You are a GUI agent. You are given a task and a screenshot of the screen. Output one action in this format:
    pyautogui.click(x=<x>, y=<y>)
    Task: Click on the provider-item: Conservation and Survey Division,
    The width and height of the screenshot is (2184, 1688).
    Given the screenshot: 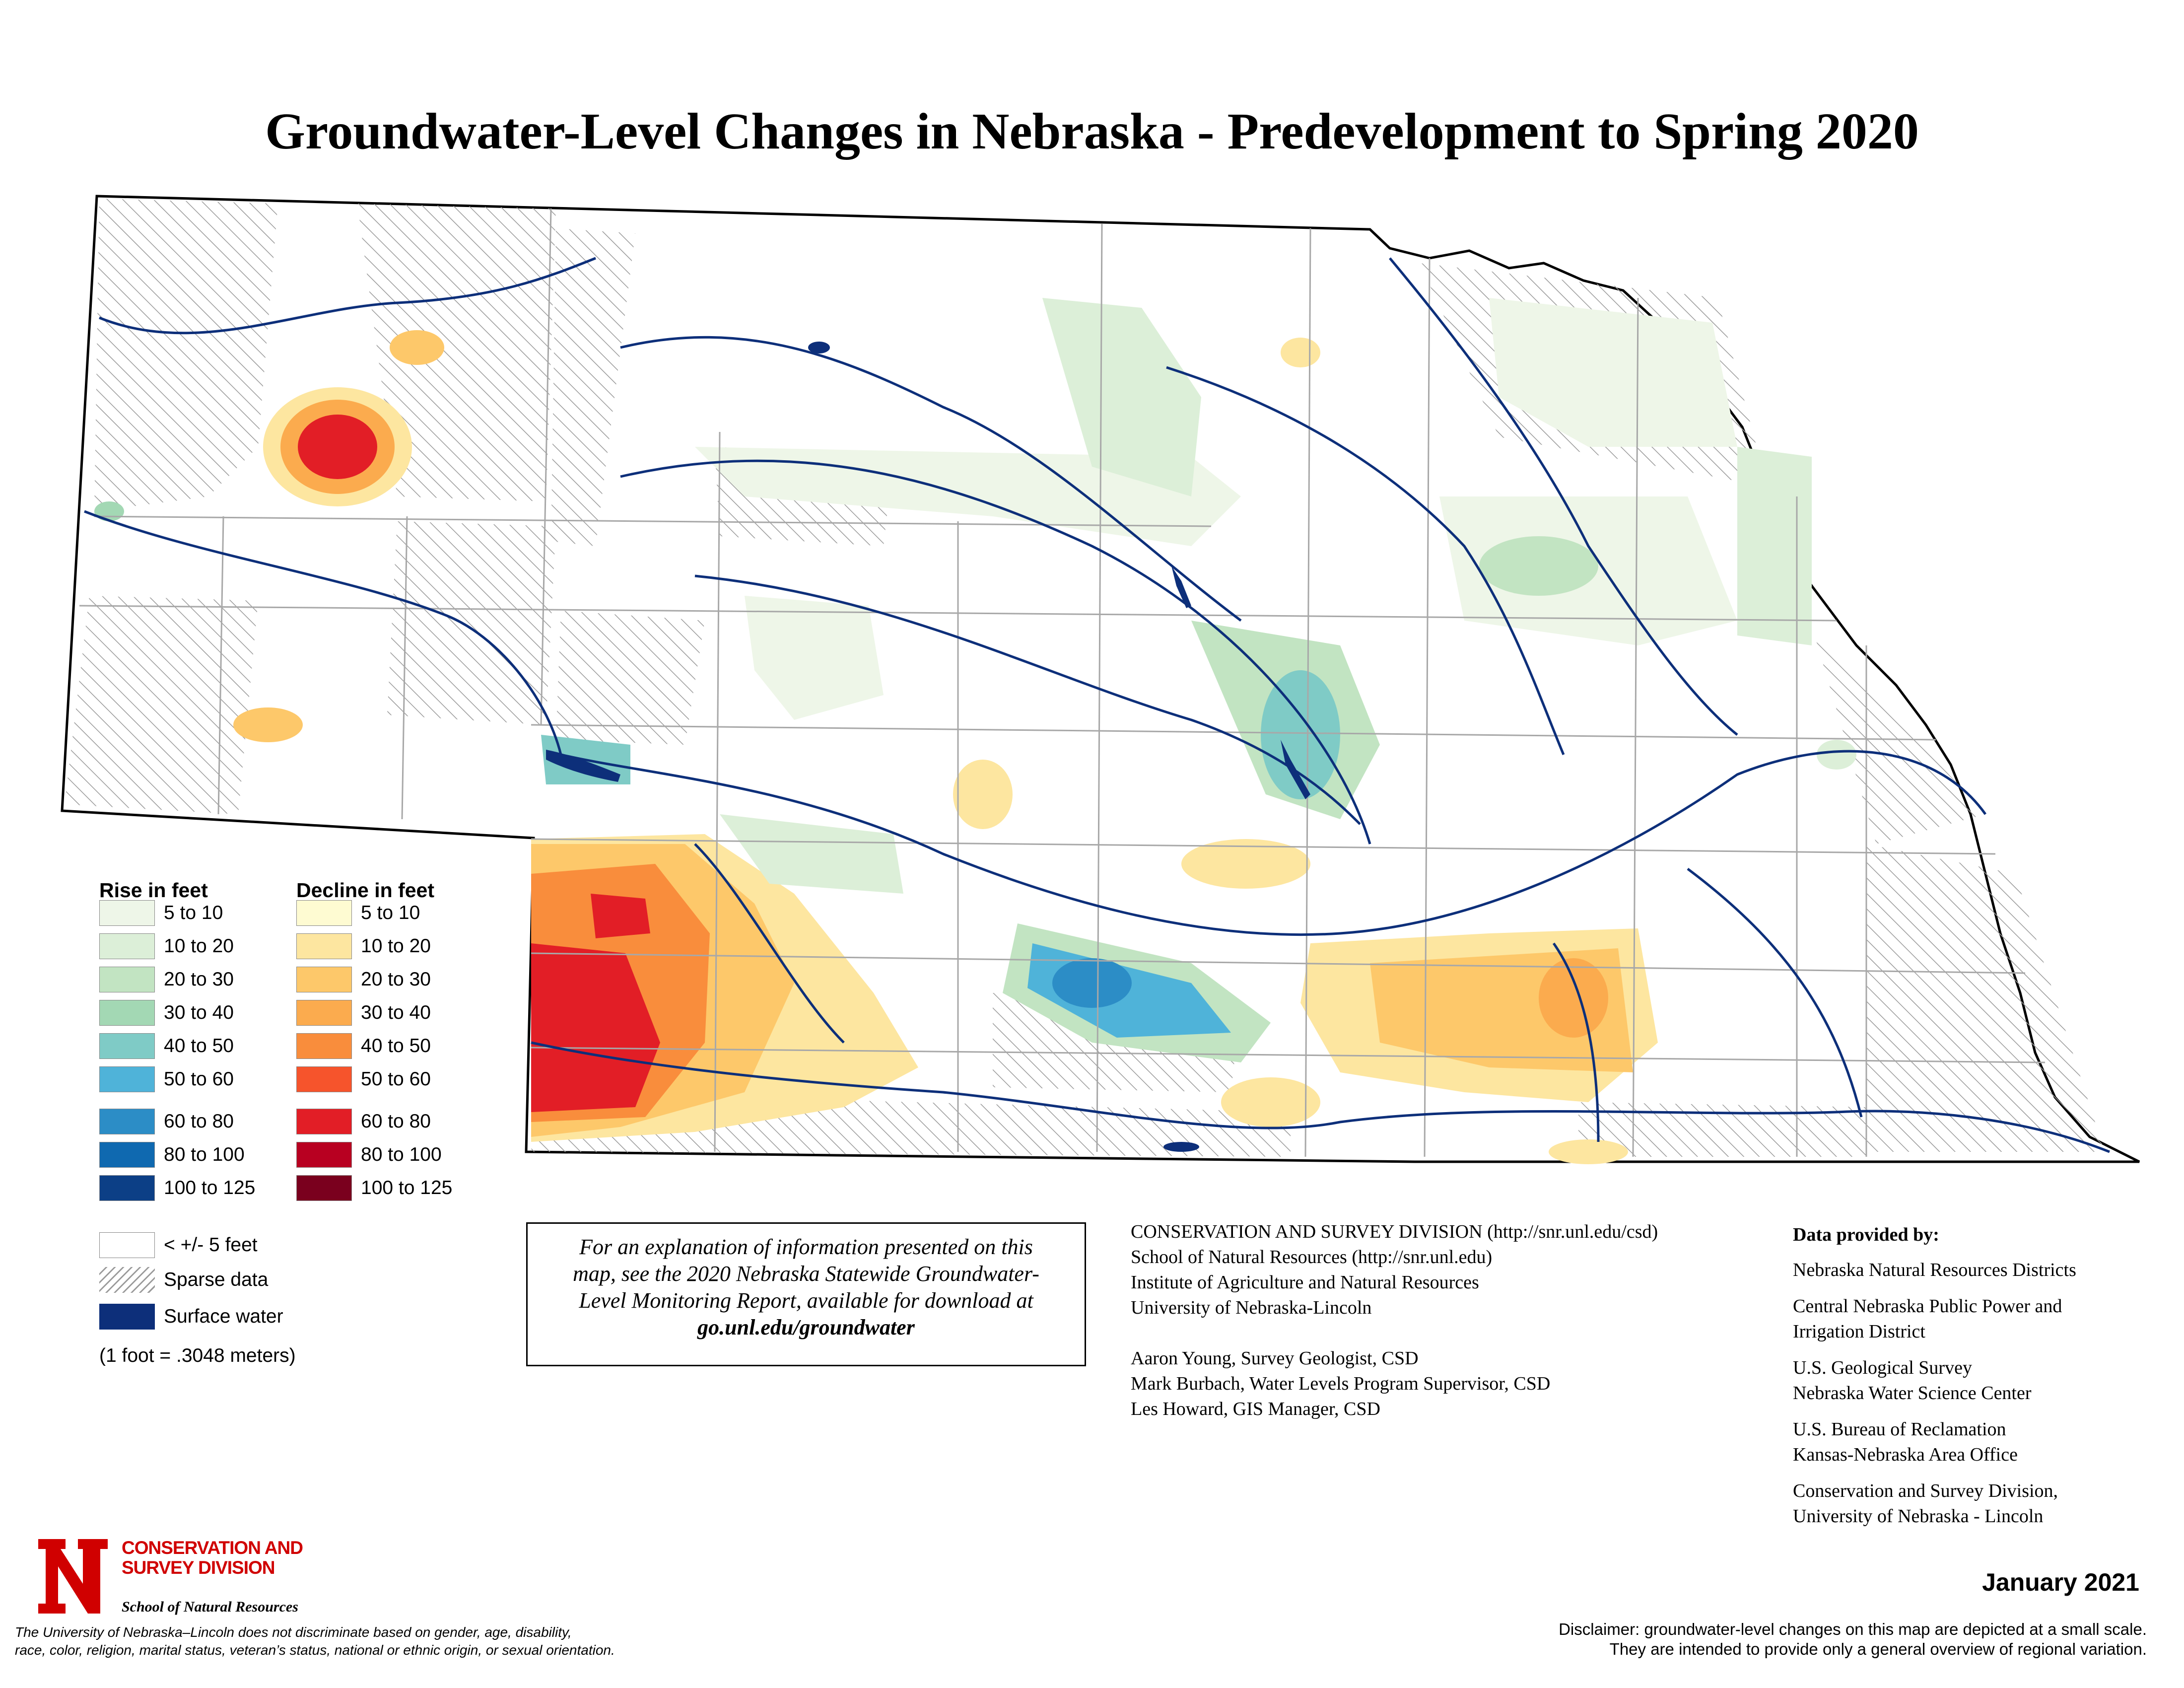 What is the action you would take?
    pyautogui.click(x=1925, y=1490)
    